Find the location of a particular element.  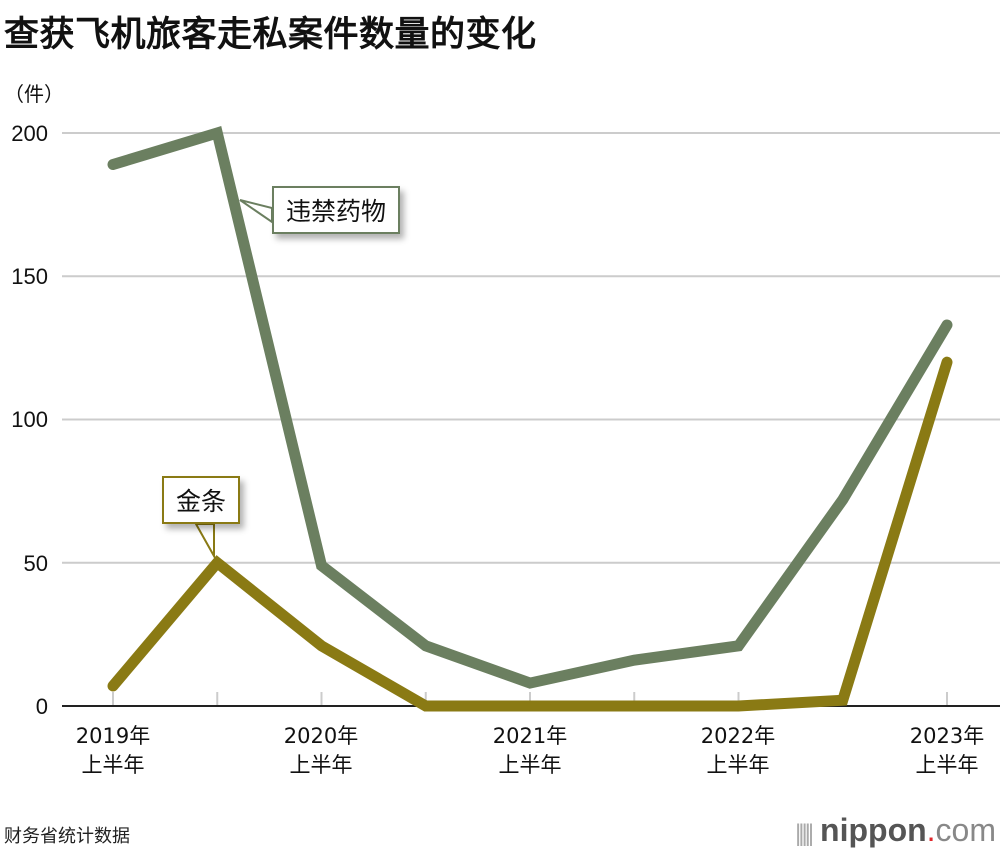

y-tick-200: 200 is located at coordinates (29, 133).